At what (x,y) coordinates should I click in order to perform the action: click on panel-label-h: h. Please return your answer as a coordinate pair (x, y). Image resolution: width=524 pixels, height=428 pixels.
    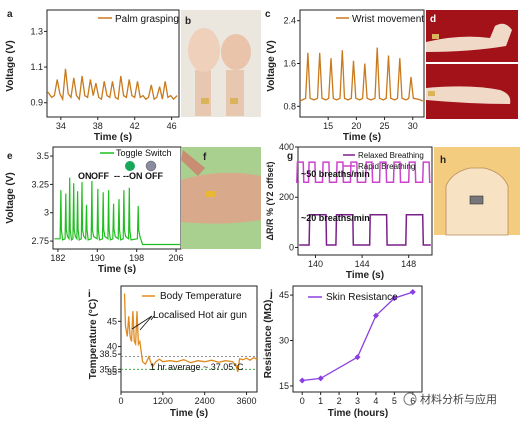
    Looking at the image, I should click on (443, 160).